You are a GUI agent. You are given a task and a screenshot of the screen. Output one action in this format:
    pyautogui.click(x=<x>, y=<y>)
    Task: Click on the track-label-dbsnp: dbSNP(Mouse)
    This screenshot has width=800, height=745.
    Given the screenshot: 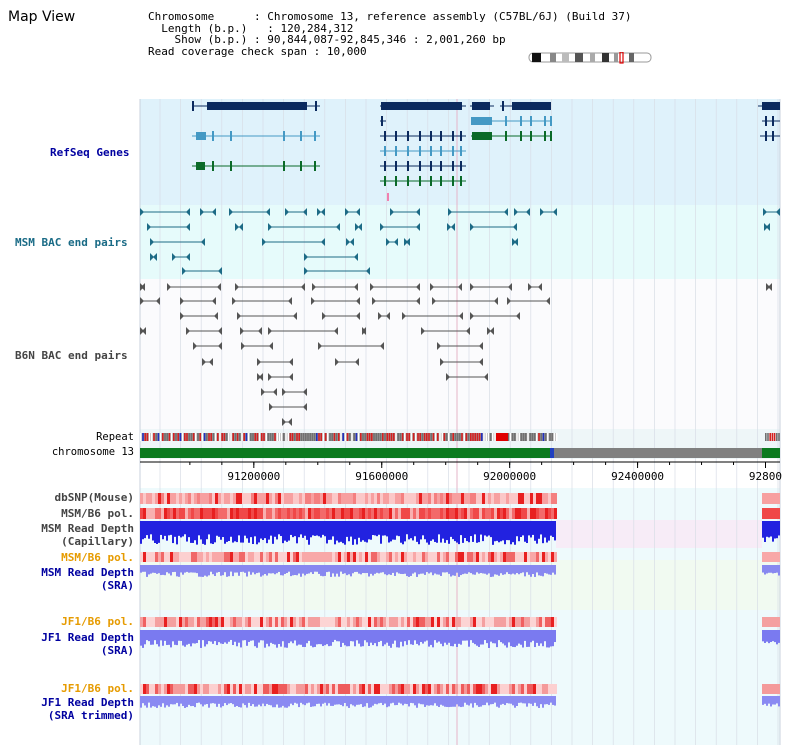 What is the action you would take?
    pyautogui.click(x=94, y=497)
    